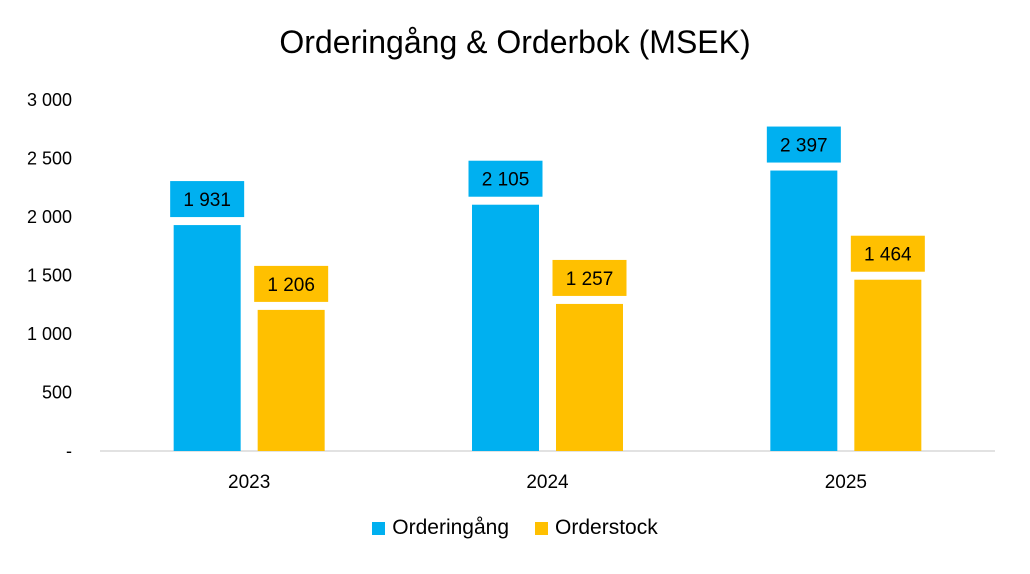  What do you see at coordinates (49, 276) in the screenshot?
I see `y-tick-label: 1 500` at bounding box center [49, 276].